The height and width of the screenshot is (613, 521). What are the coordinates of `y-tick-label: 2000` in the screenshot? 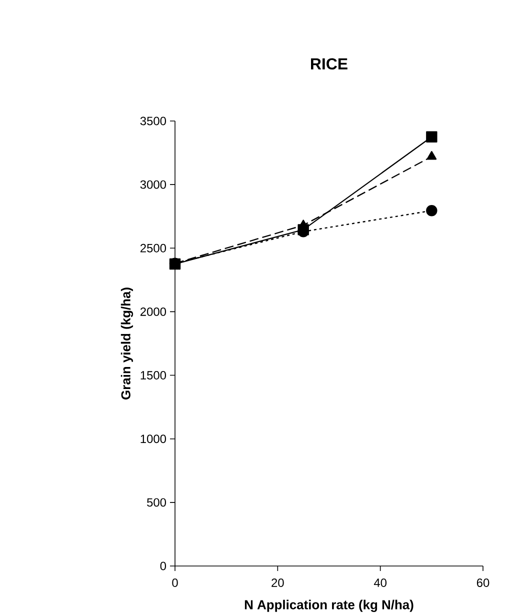 It's located at (153, 311).